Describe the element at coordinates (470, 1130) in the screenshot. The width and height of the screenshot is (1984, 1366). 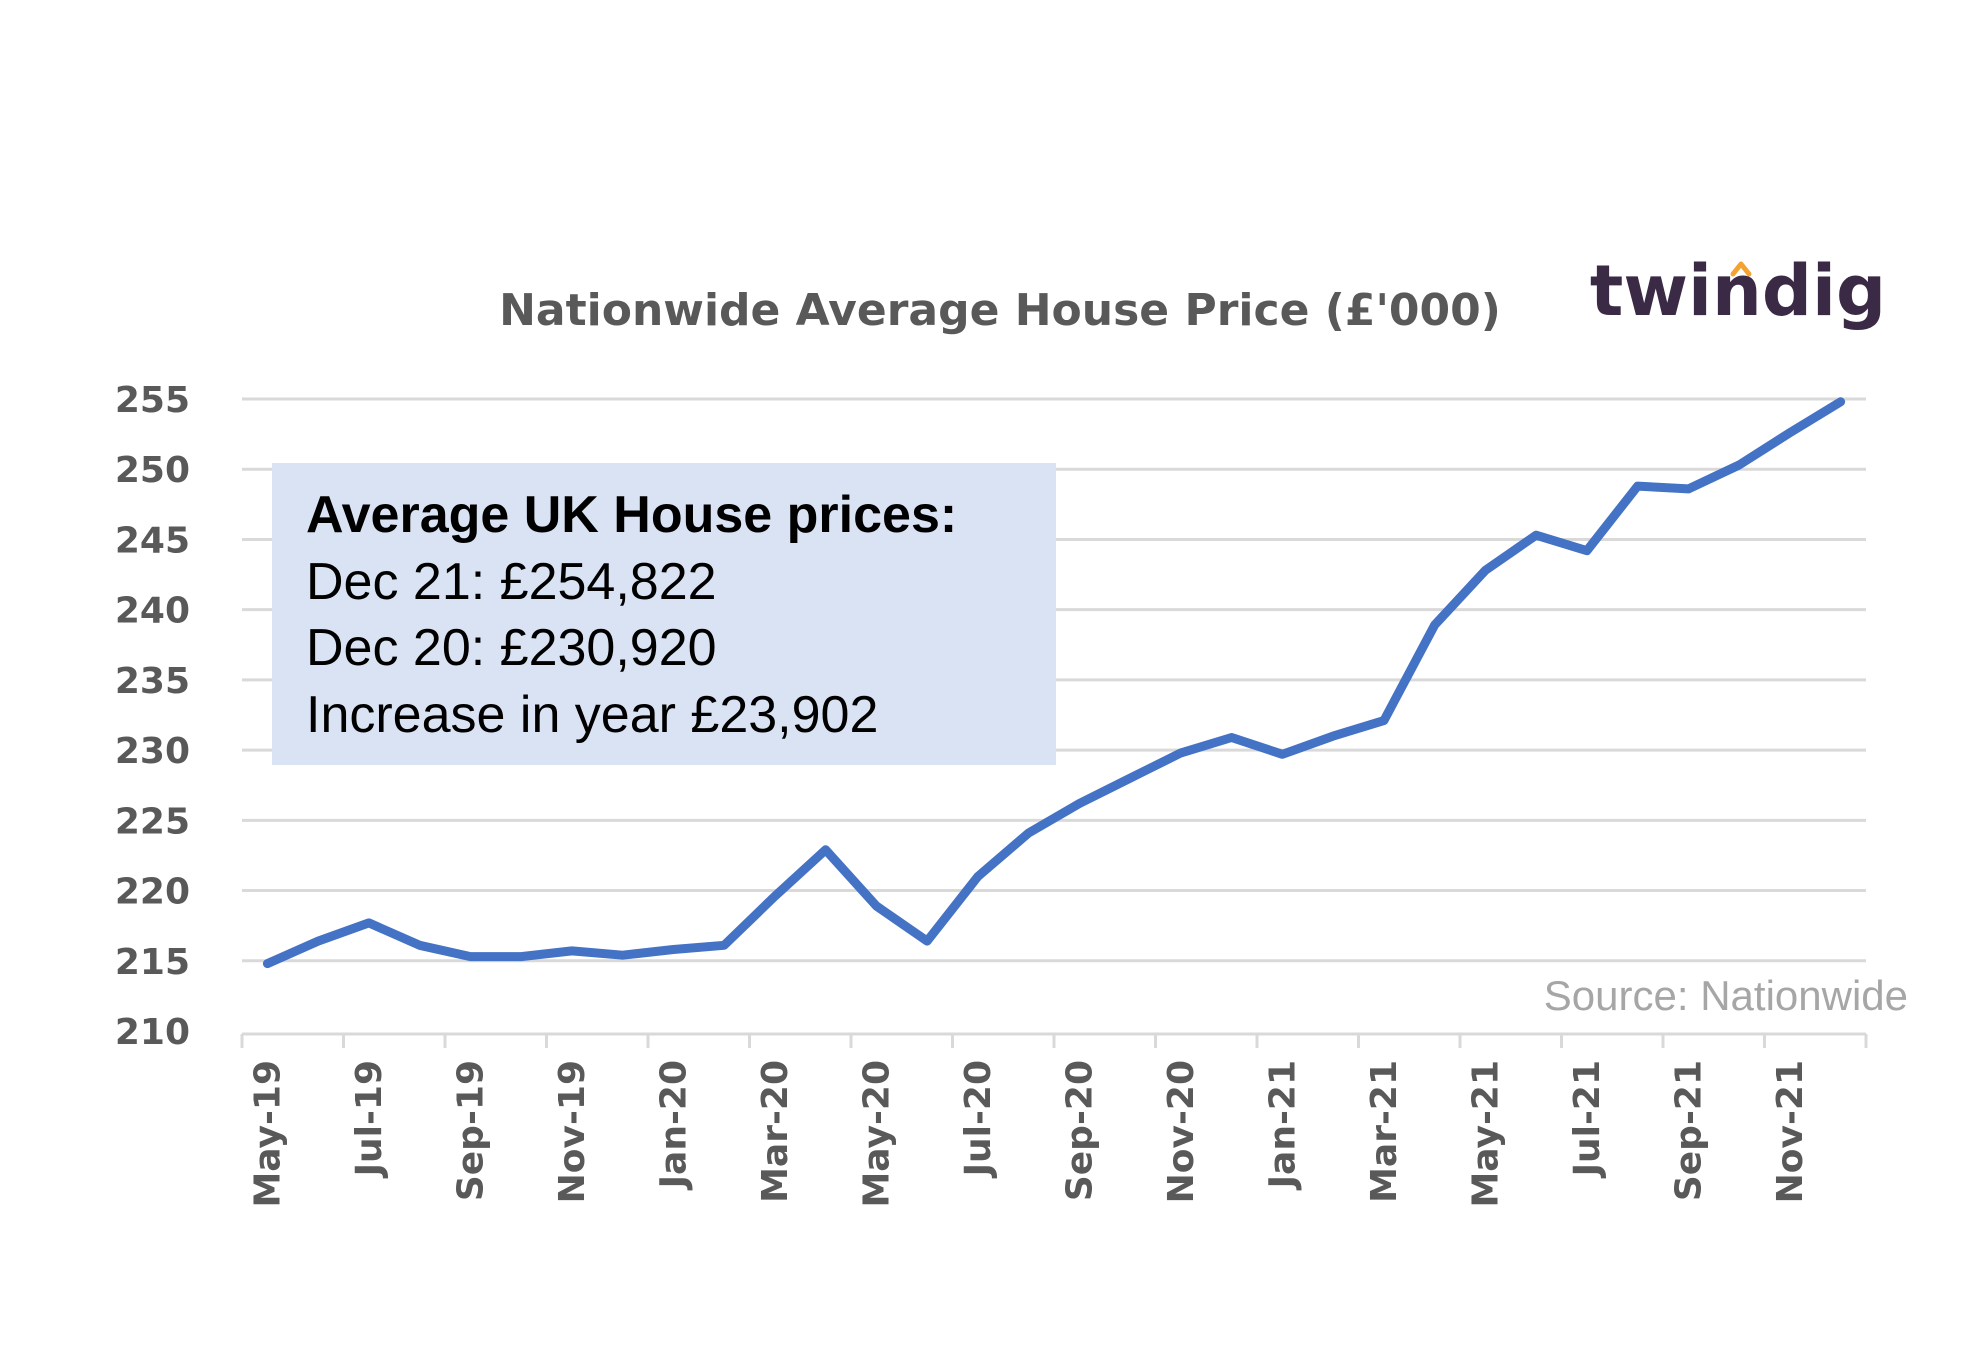
I see `x-tick-label: Sep-19` at that location.